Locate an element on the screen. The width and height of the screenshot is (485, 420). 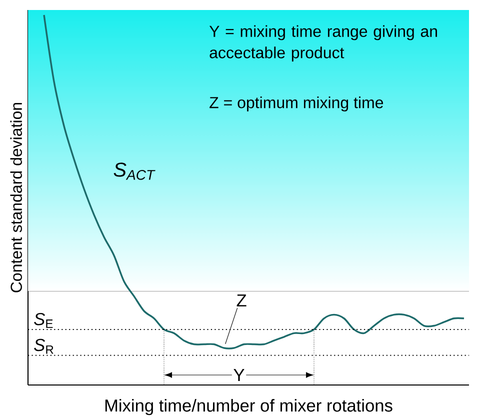
x-axis-title: Mixing time/number of mixer rotations is located at coordinates (248, 407).